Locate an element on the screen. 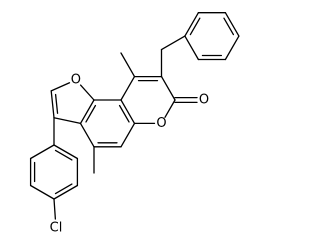  carbonyl-oxygen-label: O is located at coordinates (204, 100).